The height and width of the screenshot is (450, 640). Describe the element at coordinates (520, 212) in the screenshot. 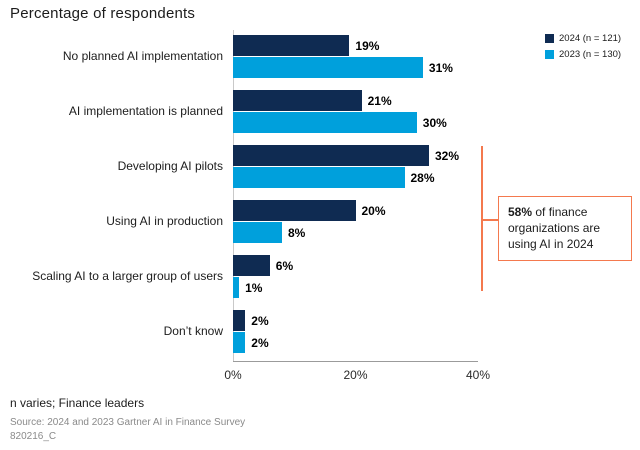

I see `annotation-highlight: 58%` at that location.